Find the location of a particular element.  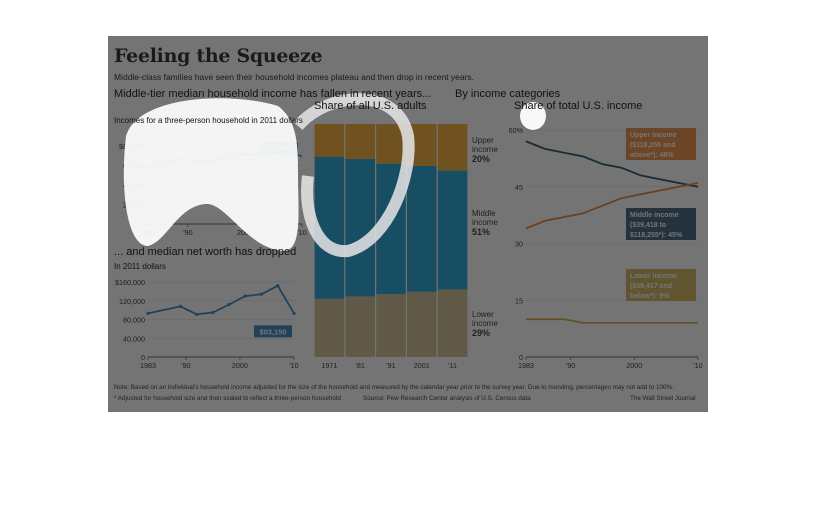

series-label-text: ($118,256 and is located at coordinates (653, 145).